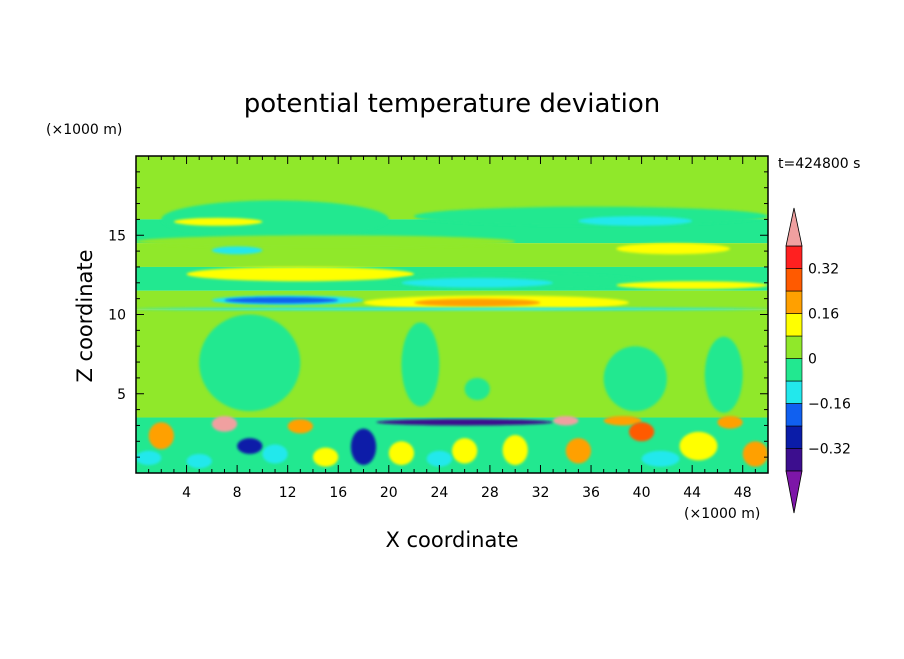  What do you see at coordinates (117, 316) in the screenshot?
I see `y-tick-label: 10` at bounding box center [117, 316].